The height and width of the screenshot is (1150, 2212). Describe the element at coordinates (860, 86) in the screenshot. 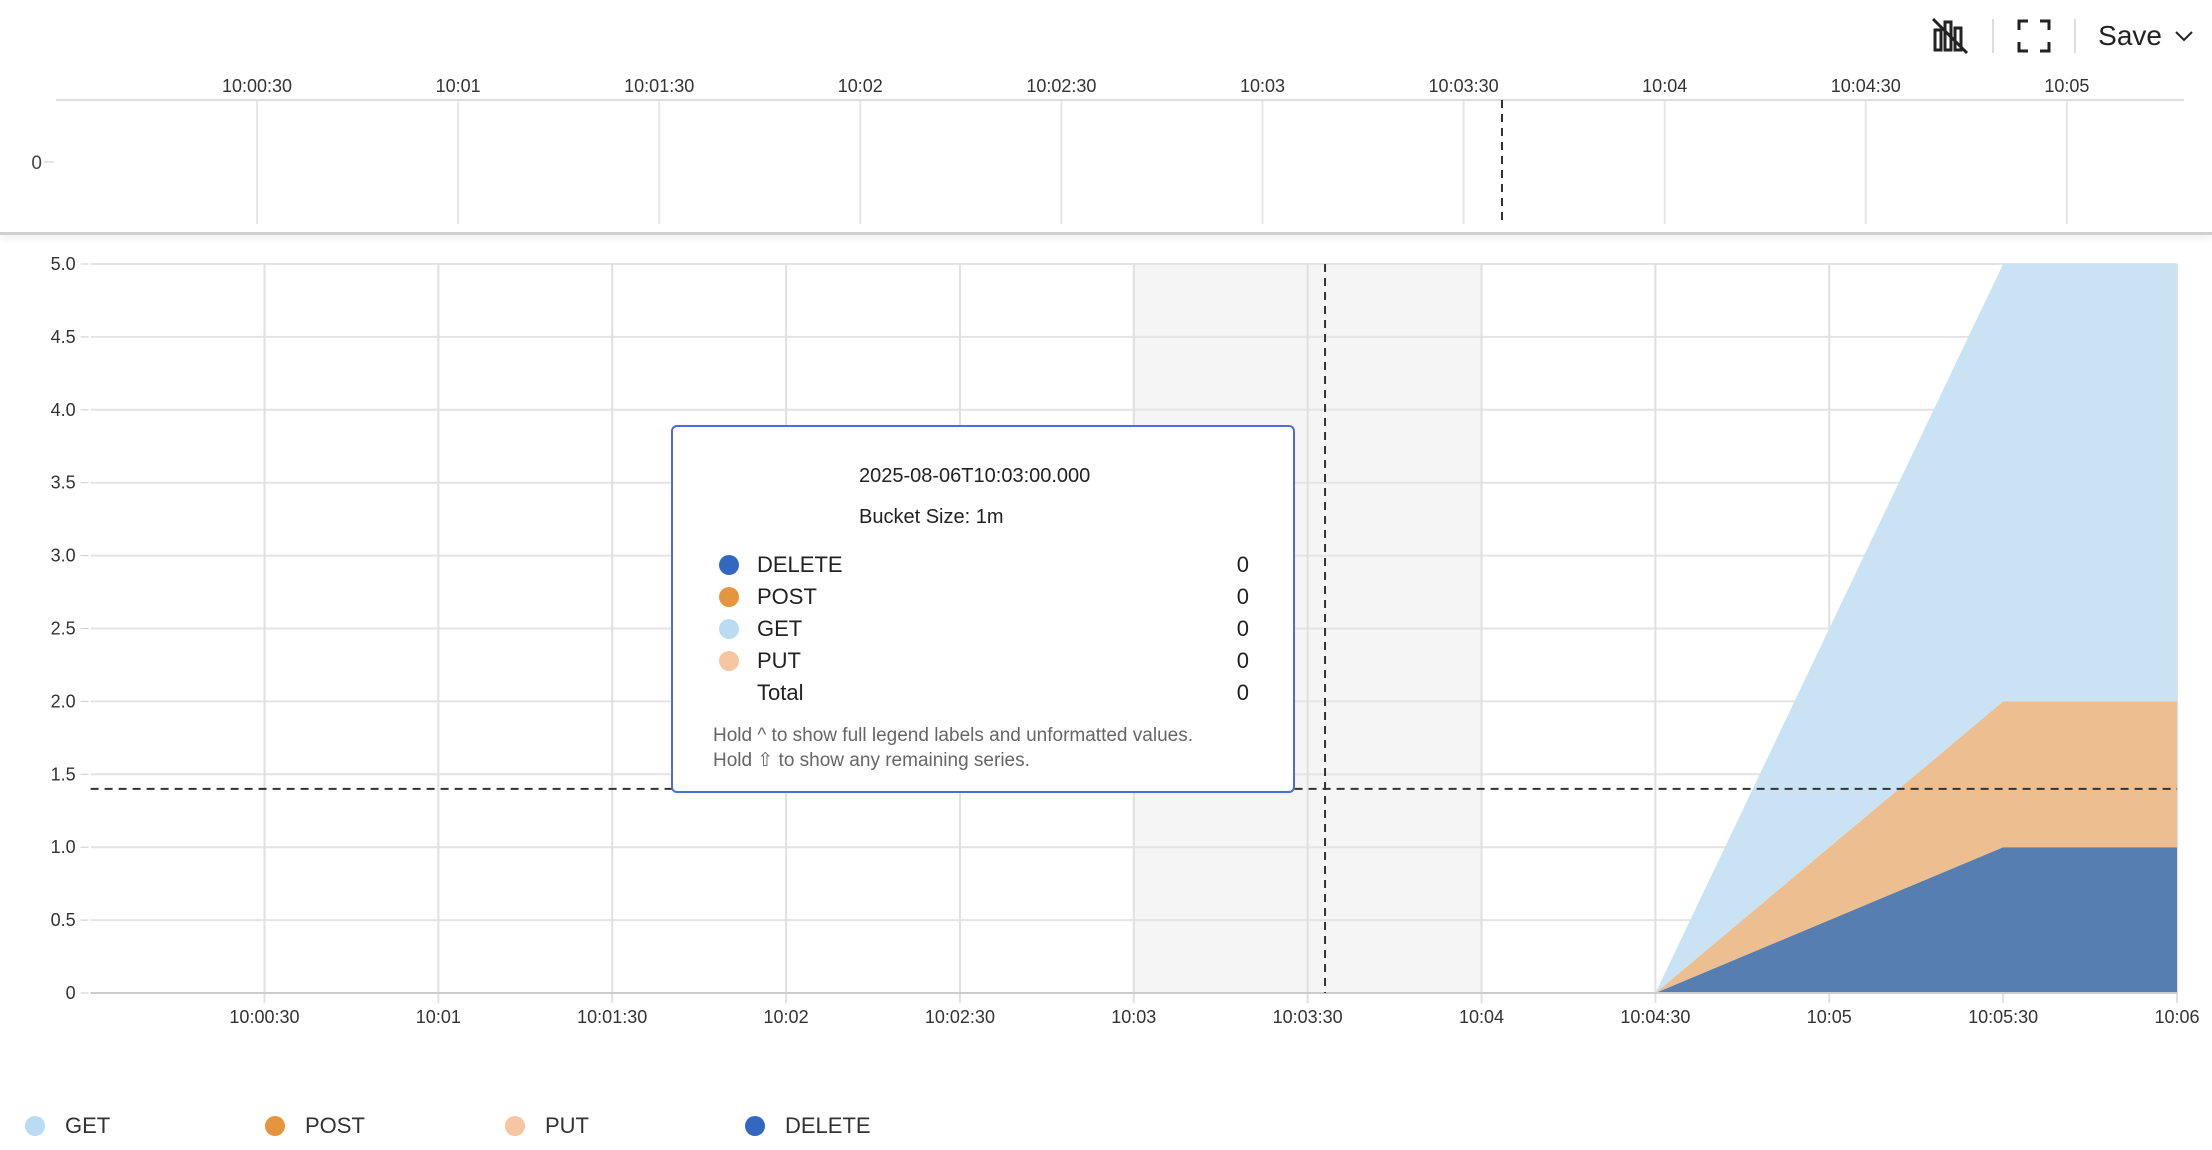

I see `overview-x-tick-label: 10:02` at that location.